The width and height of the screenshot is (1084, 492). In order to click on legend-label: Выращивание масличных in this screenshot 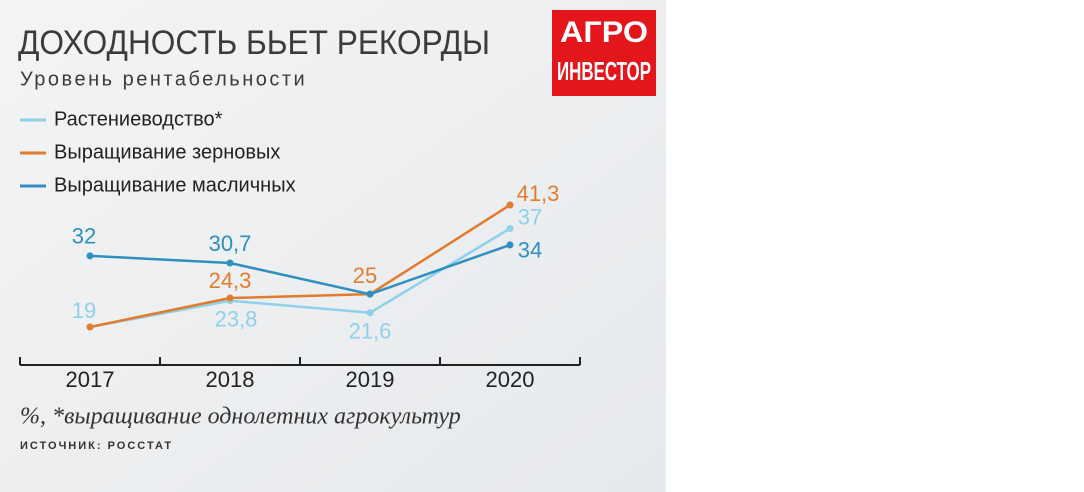, I will do `click(175, 185)`.